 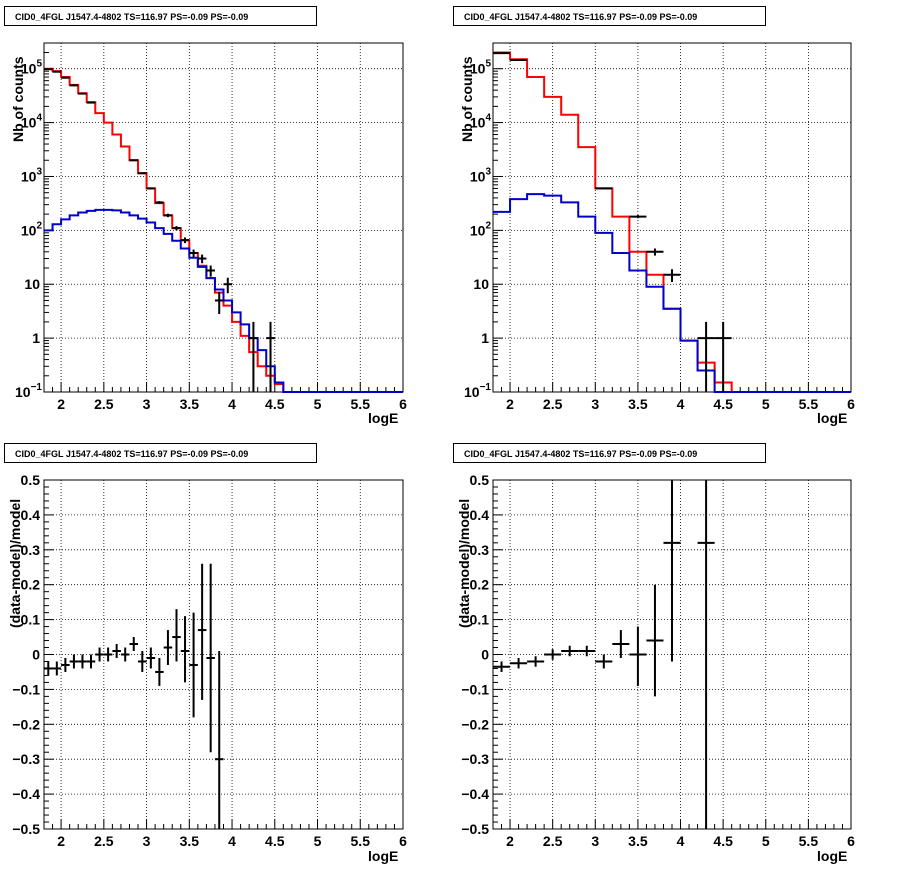 I want to click on y-tick-label: −0.2, so click(x=26, y=724).